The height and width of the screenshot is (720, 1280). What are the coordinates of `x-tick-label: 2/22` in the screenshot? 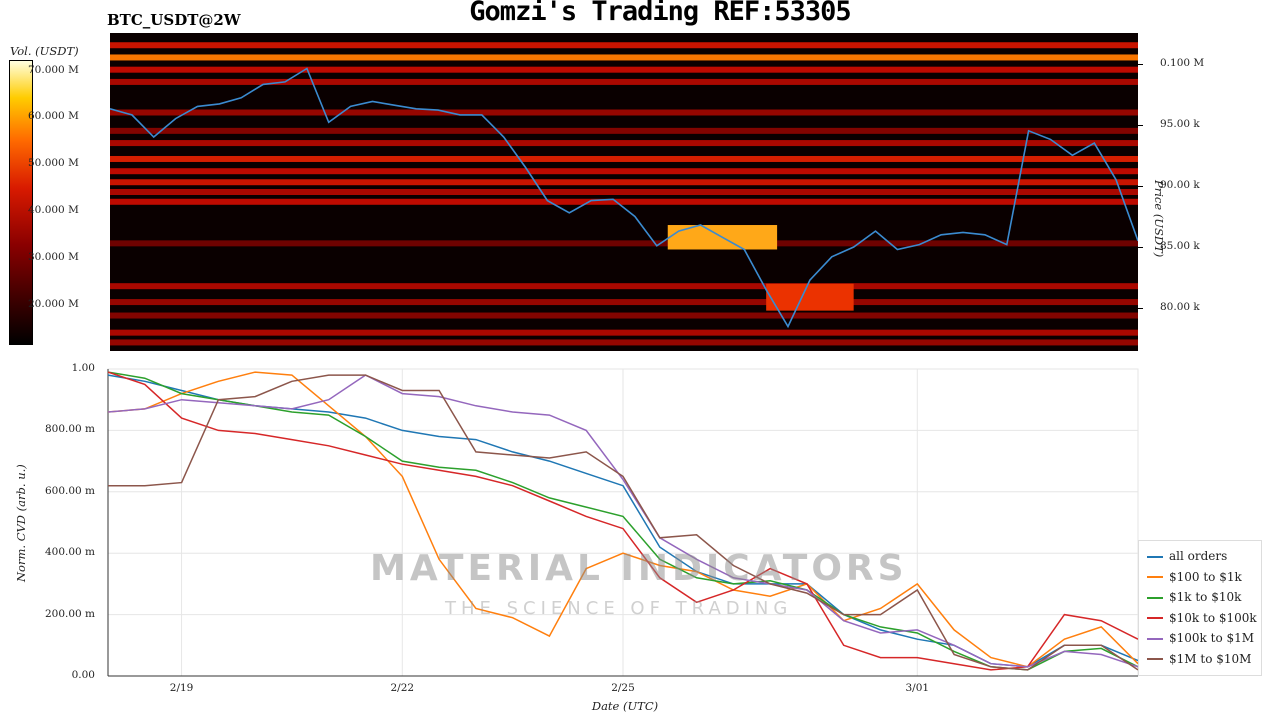 It's located at (402, 688).